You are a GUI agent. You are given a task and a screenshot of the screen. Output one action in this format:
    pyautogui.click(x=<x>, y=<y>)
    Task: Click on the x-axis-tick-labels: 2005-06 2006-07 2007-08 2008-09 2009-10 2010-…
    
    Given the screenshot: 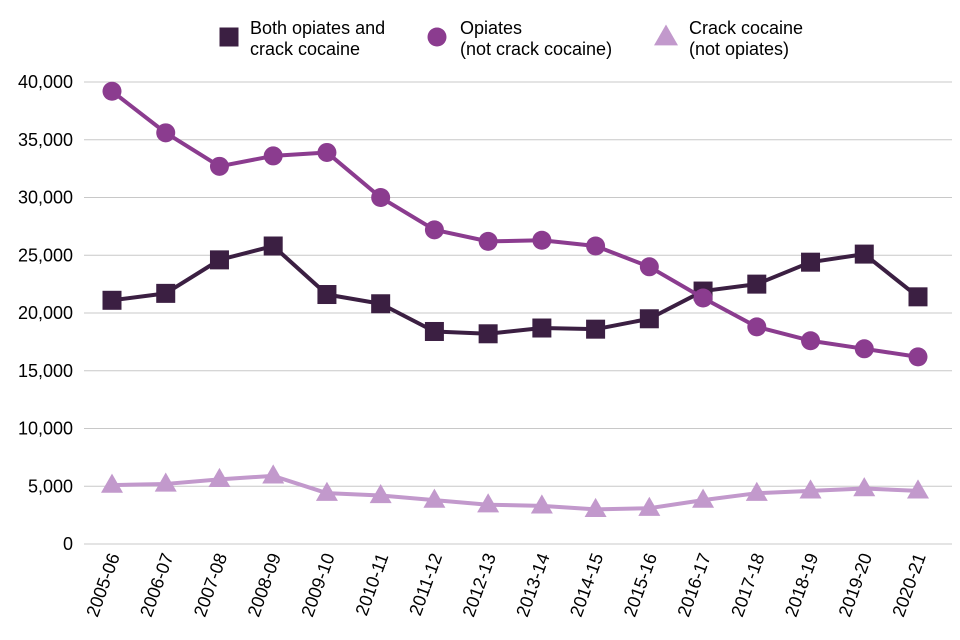 What is the action you would take?
    pyautogui.click(x=505, y=585)
    